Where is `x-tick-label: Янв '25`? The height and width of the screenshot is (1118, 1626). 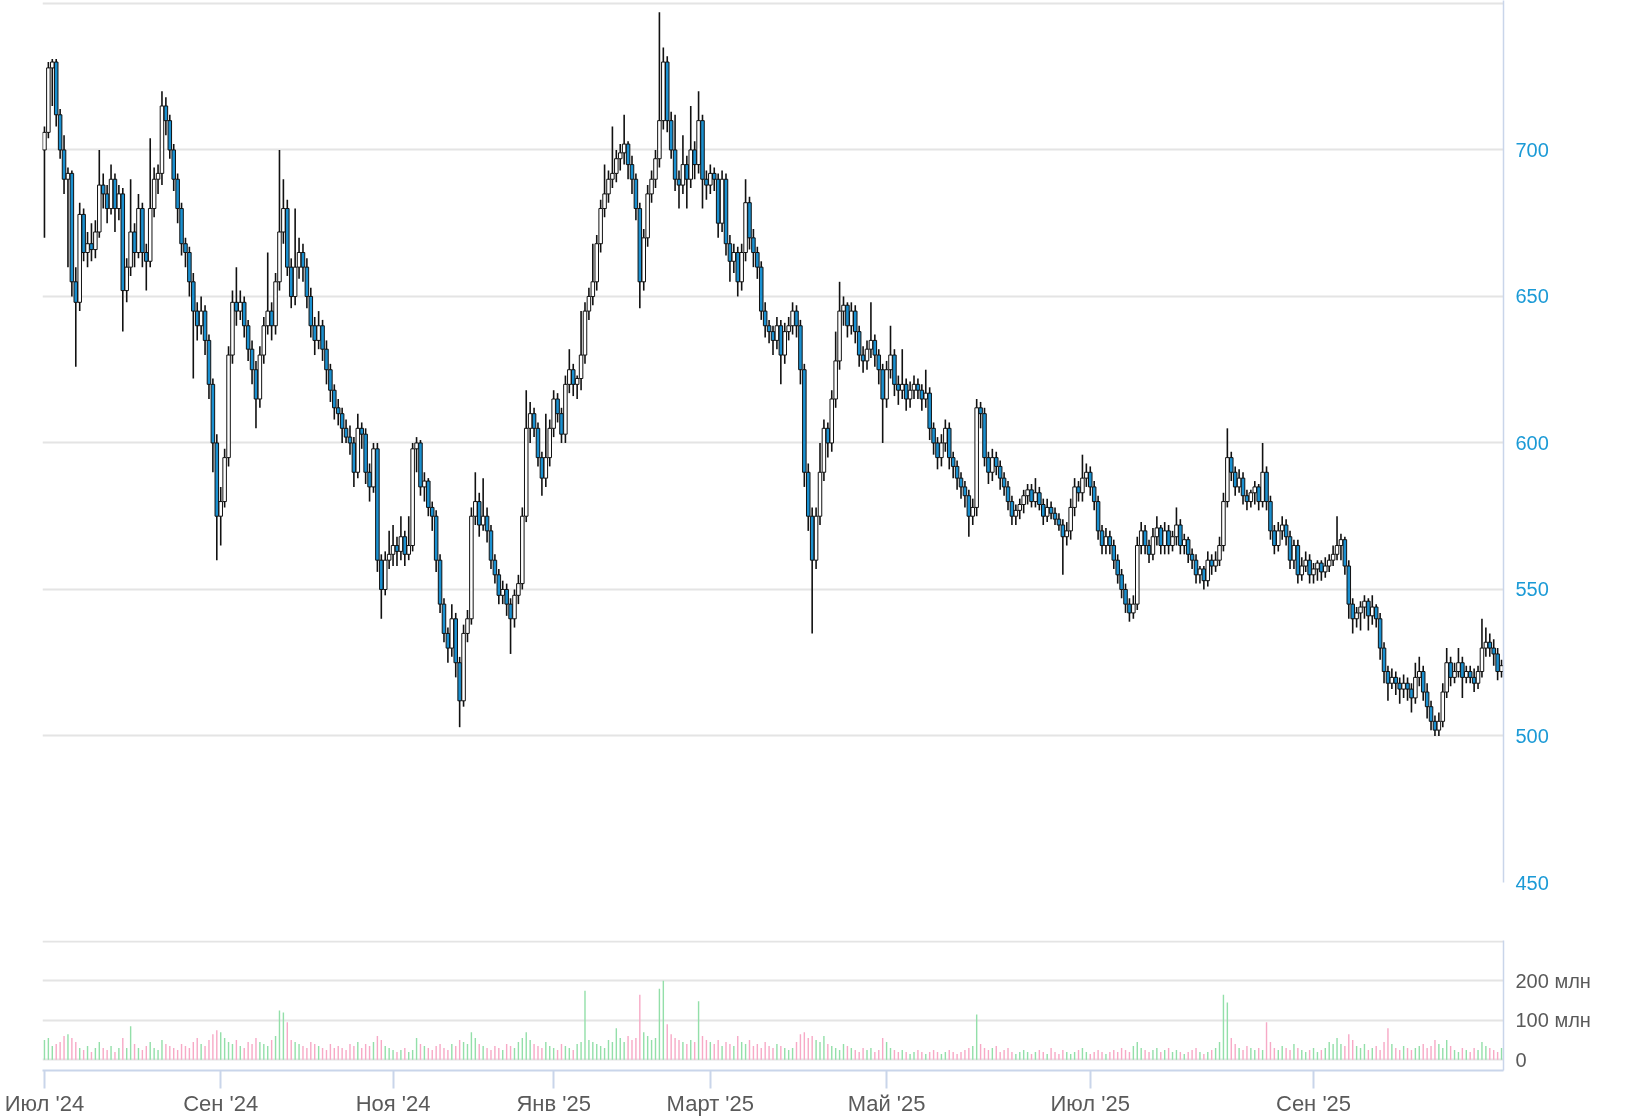
x-tick-label: Янв '25 is located at coordinates (553, 1103).